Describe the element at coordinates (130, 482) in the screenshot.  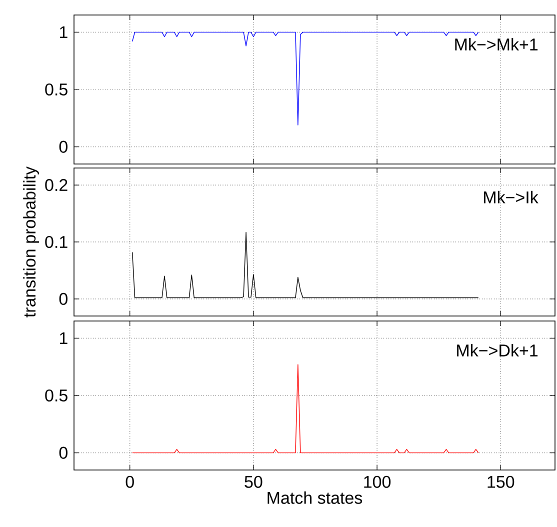
I see `x-tick-label: 0` at that location.